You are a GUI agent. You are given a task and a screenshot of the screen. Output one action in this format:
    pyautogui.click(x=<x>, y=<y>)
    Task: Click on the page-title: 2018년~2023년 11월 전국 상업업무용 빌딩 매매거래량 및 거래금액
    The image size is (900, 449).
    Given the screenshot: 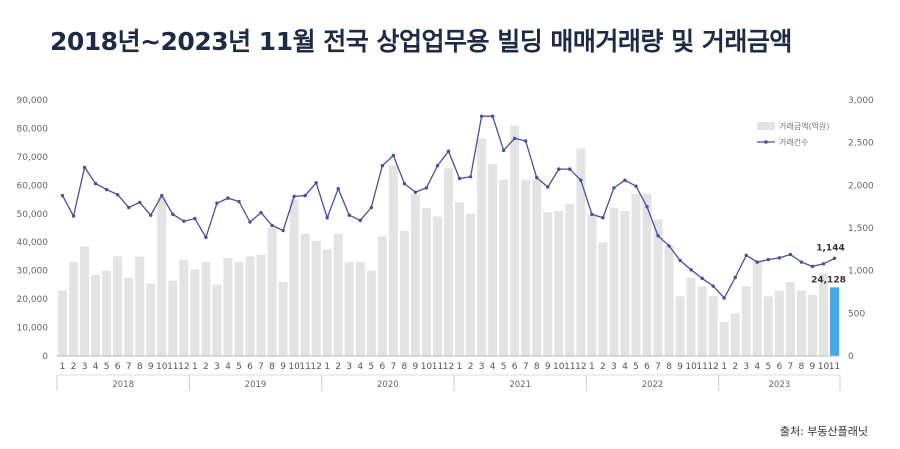 What is the action you would take?
    pyautogui.click(x=421, y=41)
    